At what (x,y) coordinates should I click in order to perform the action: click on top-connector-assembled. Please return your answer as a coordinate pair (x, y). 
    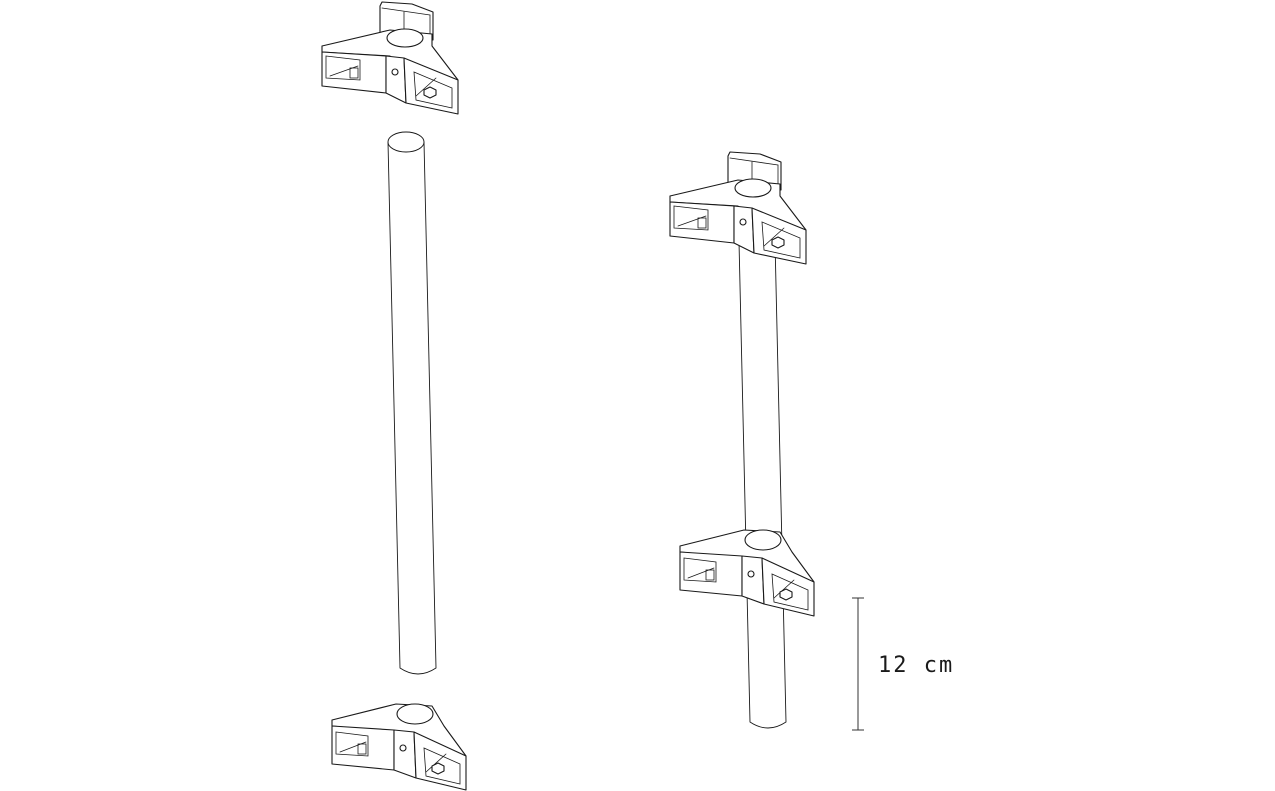
    Looking at the image, I should click on (738, 208).